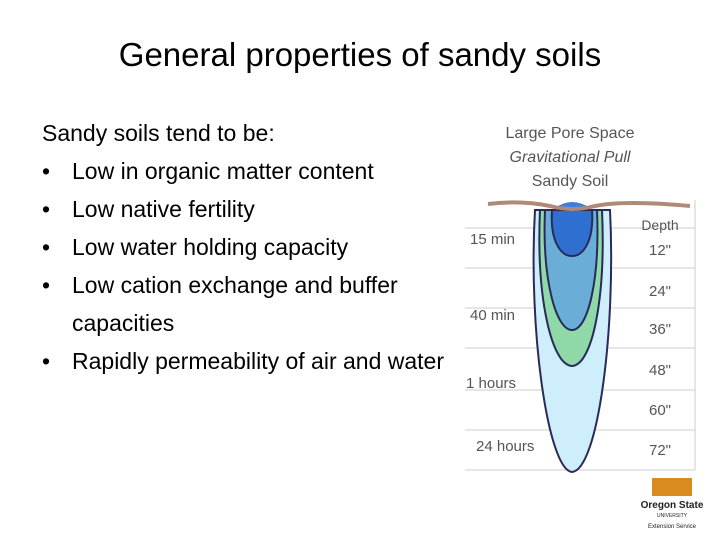  Describe the element at coordinates (360, 54) in the screenshot. I see `slide-title: General properties of sandy soils` at that location.